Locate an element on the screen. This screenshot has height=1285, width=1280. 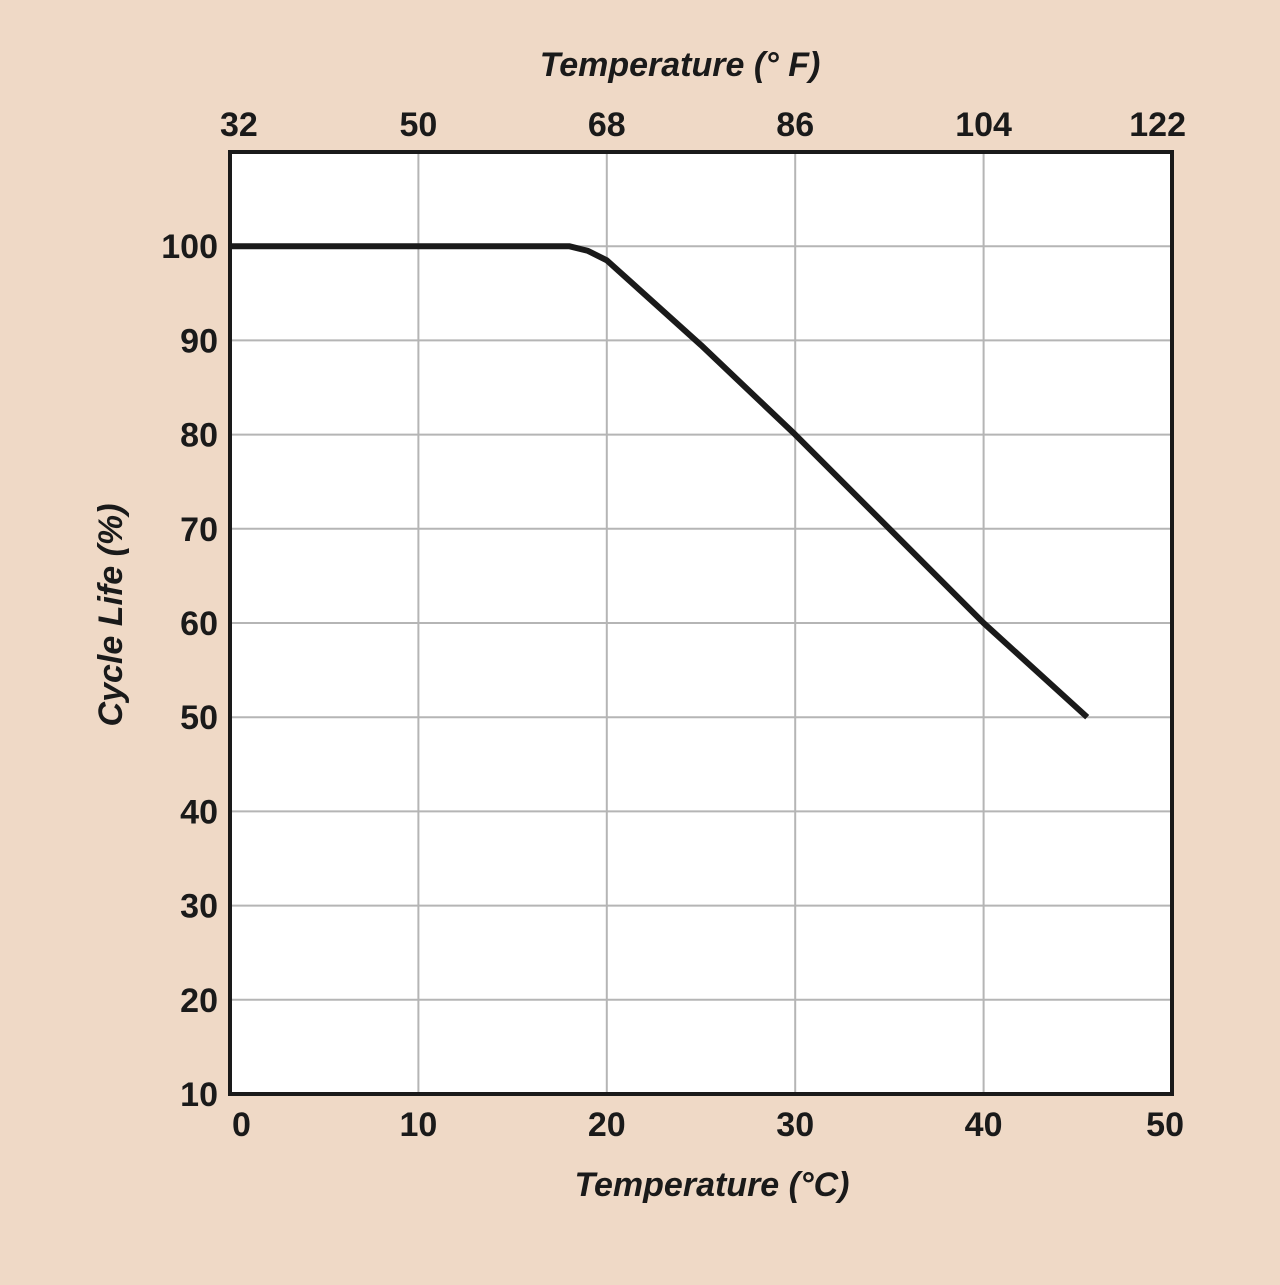
x2-axis-title: Temperature (° F) is located at coordinates (680, 65).